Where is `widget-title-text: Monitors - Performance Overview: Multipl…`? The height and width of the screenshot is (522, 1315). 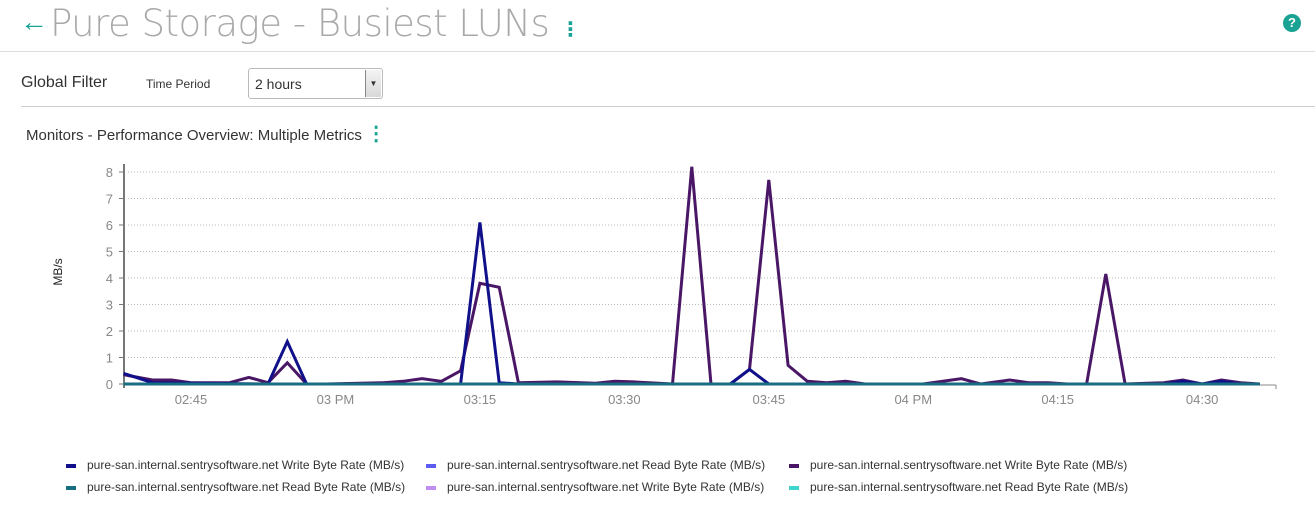 widget-title-text: Monitors - Performance Overview: Multipl… is located at coordinates (194, 135).